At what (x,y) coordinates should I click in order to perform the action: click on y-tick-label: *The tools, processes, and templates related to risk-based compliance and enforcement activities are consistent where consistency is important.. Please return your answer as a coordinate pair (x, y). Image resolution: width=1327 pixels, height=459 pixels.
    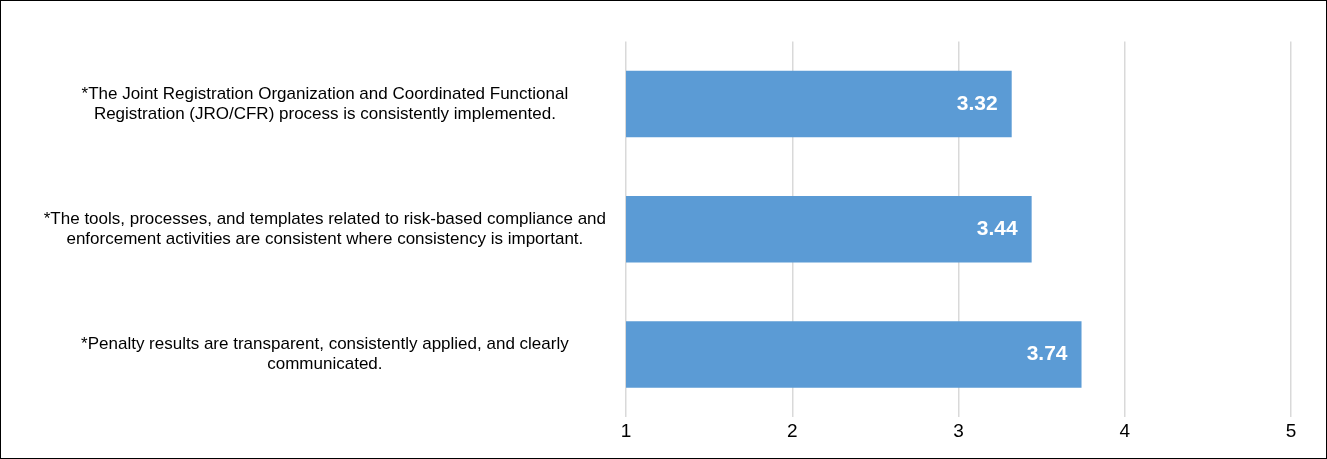
    Looking at the image, I should click on (324, 228).